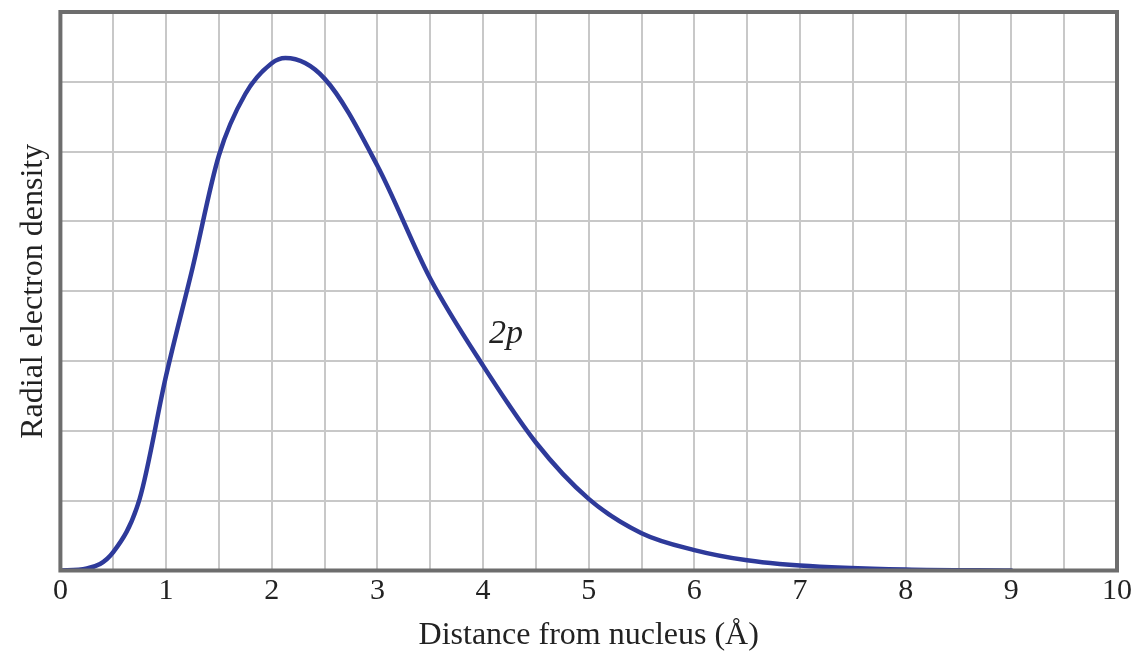 This screenshot has height=669, width=1147. I want to click on x-tick-label: 7, so click(800, 589).